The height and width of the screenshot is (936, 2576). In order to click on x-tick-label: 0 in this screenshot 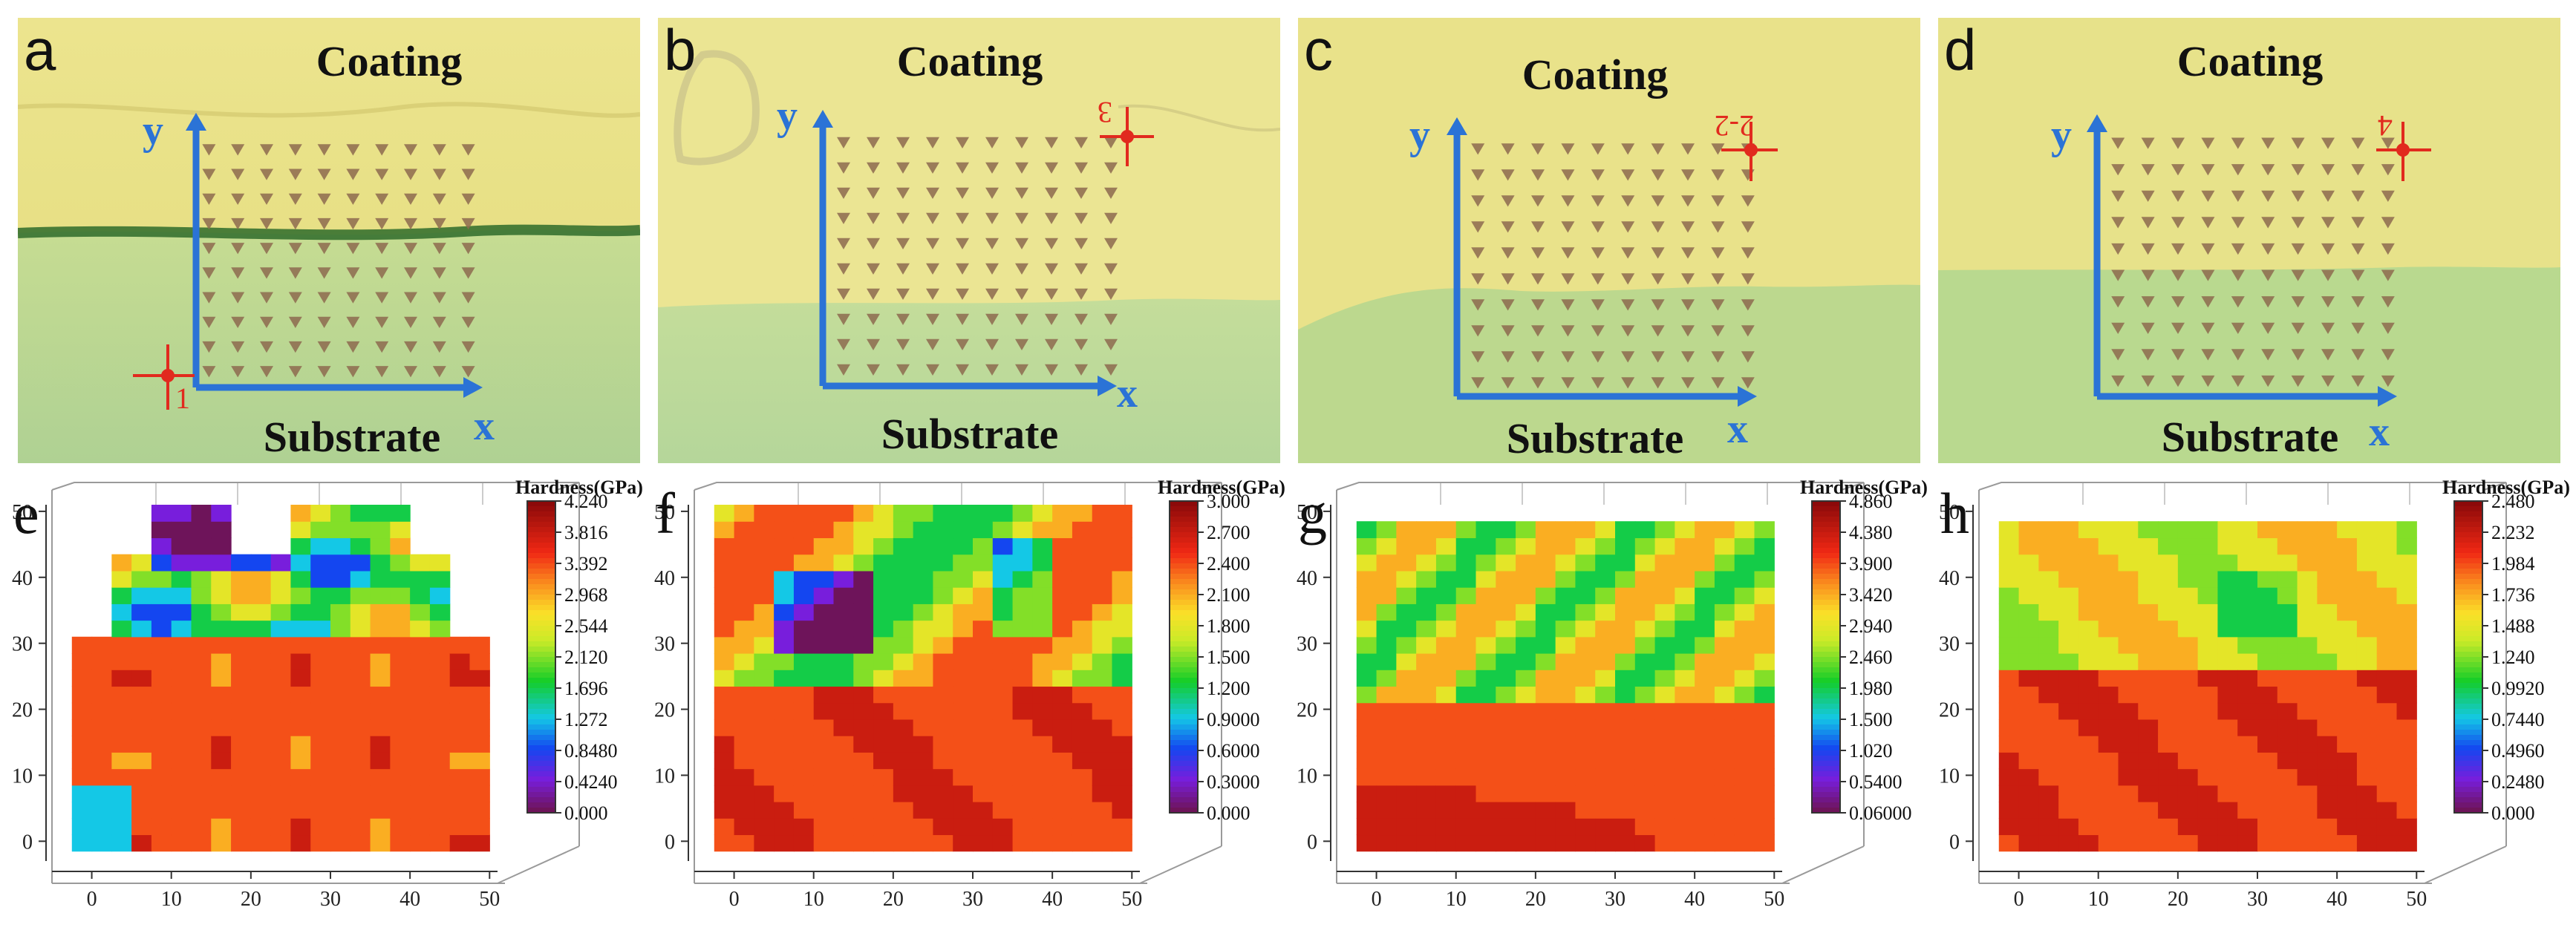, I will do `click(92, 899)`.